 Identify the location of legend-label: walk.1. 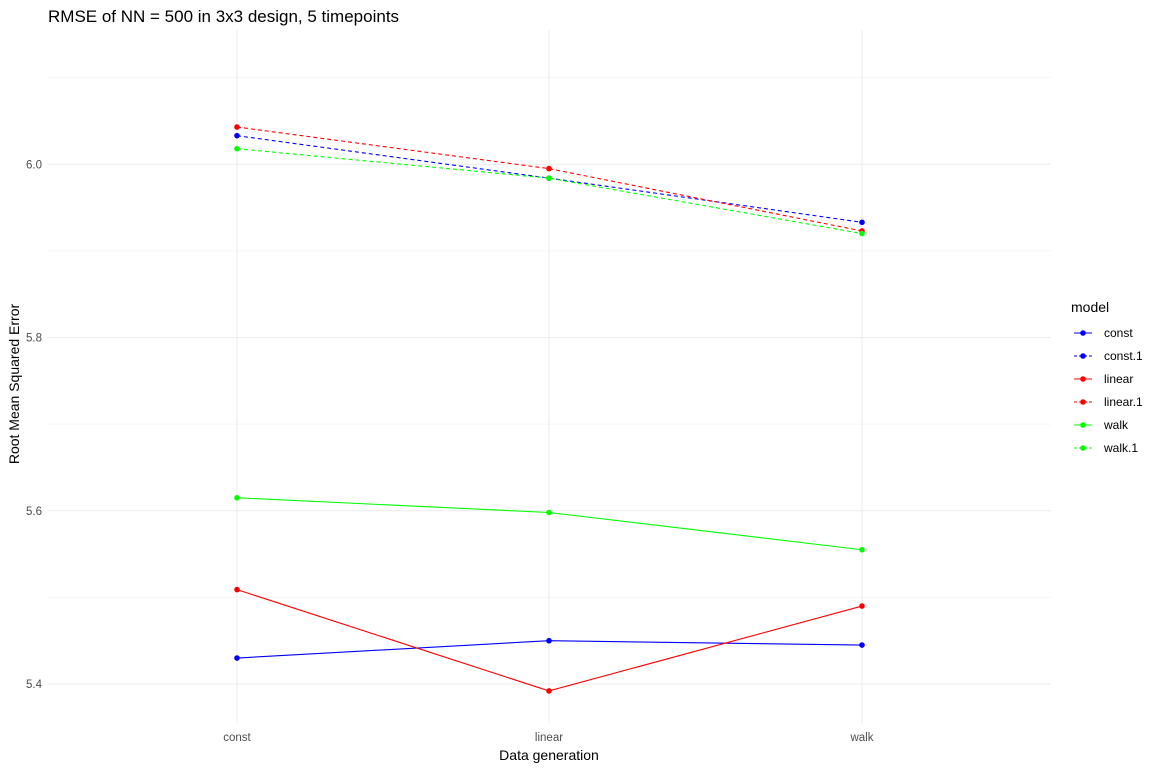
(1120, 448).